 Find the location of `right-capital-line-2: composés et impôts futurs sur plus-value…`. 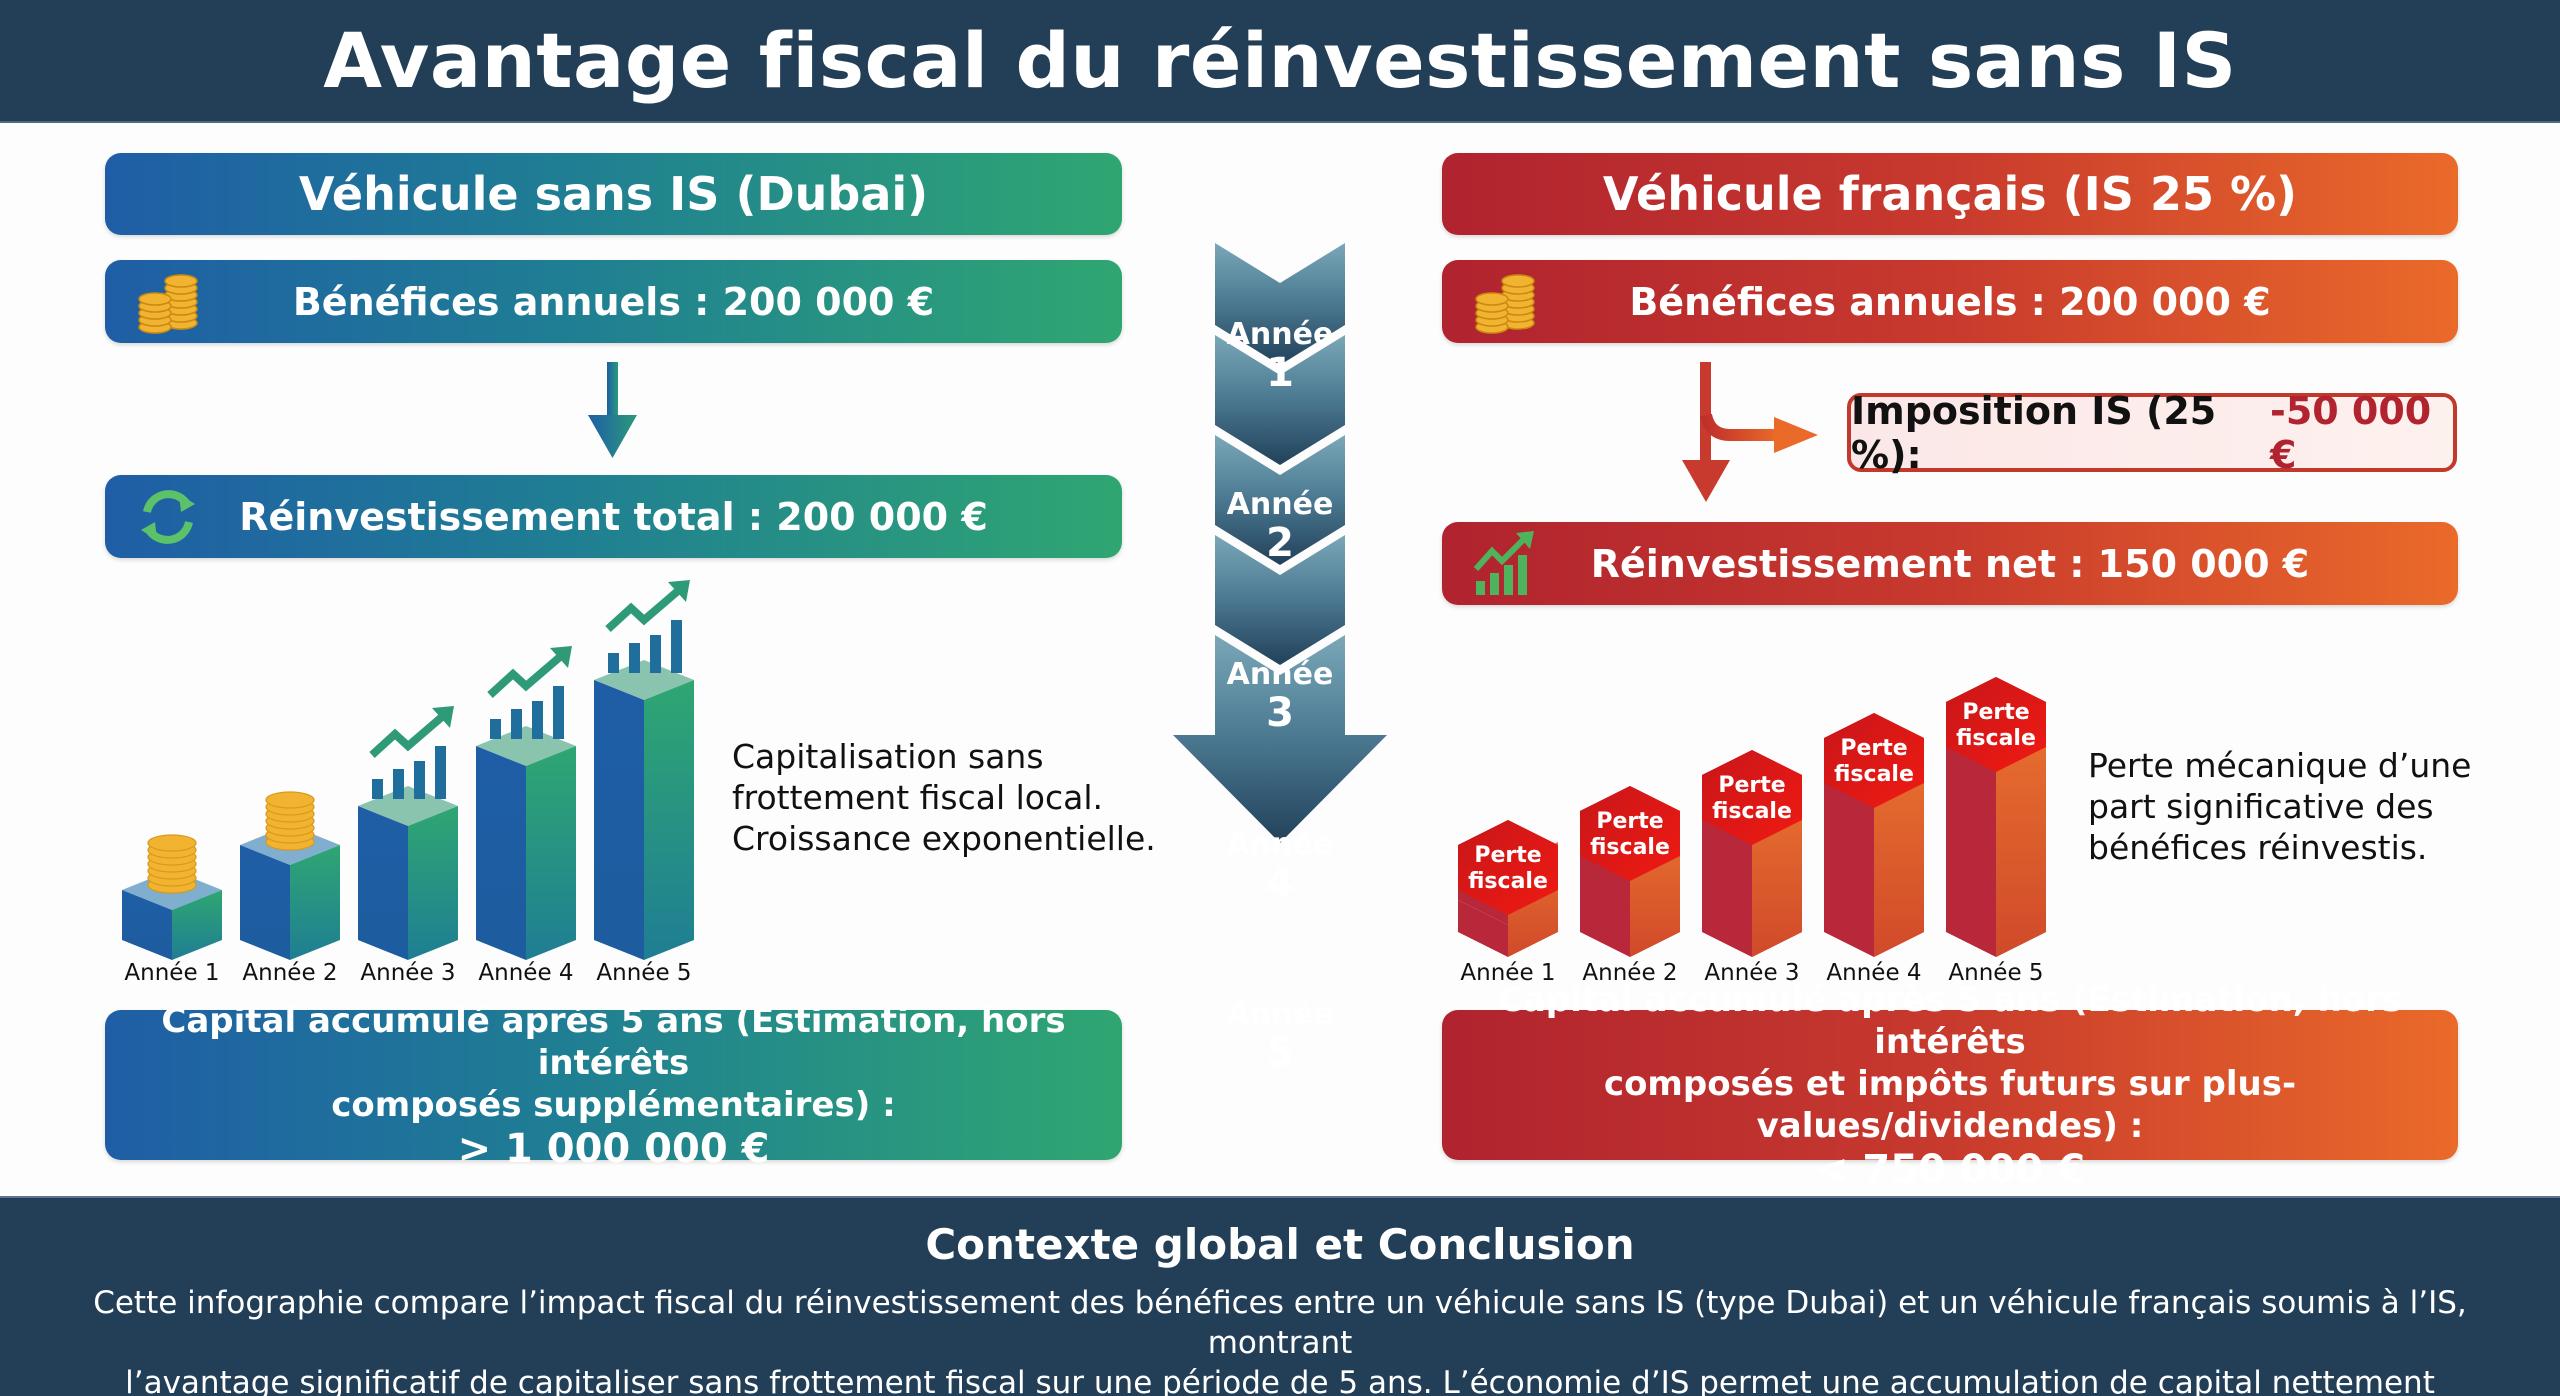

right-capital-line-2: composés et impôts futurs sur plus-value… is located at coordinates (1950, 1105).